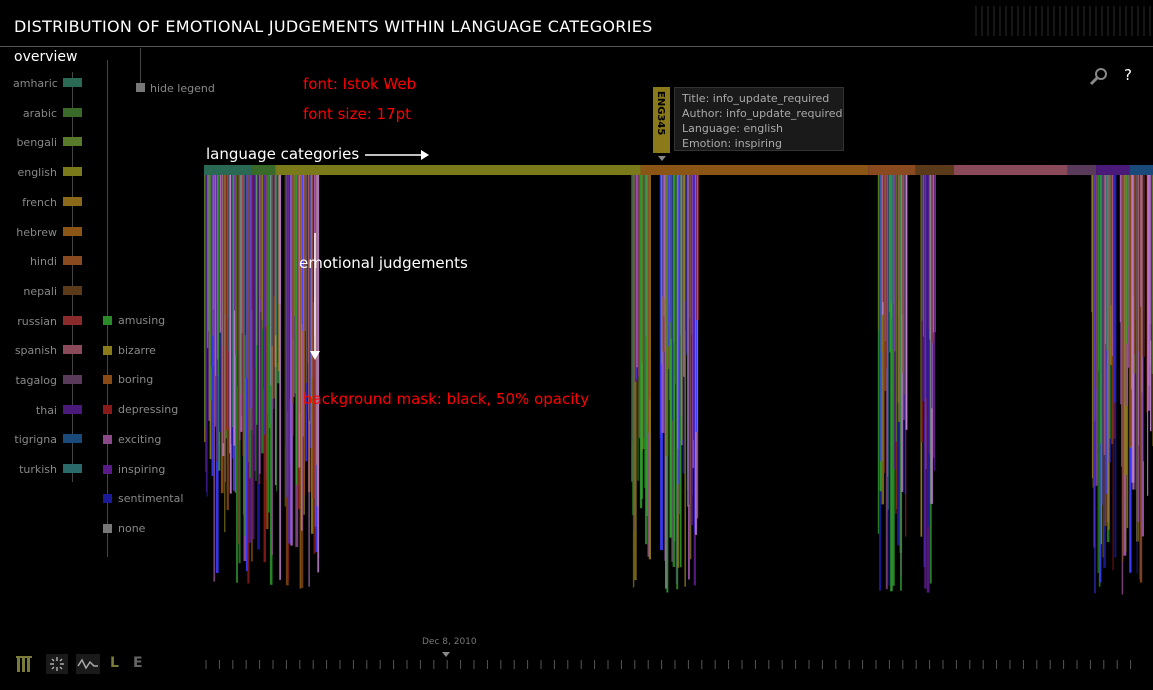 This screenshot has width=1153, height=690. Describe the element at coordinates (661, 120) in the screenshot. I see `item-tag: ENG345` at that location.